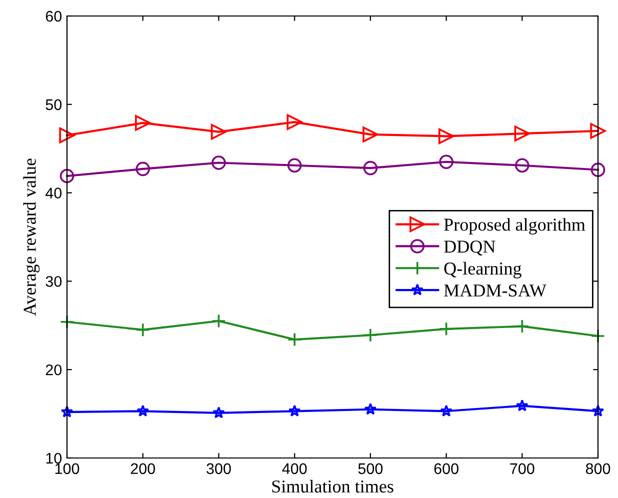 The image size is (618, 498). What do you see at coordinates (218, 468) in the screenshot?
I see `x-tick-label: 300` at bounding box center [218, 468].